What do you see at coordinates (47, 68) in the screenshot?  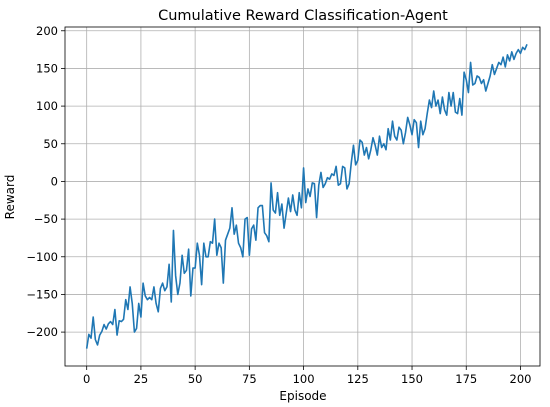 I see `y-tick-label: 150` at bounding box center [47, 68].